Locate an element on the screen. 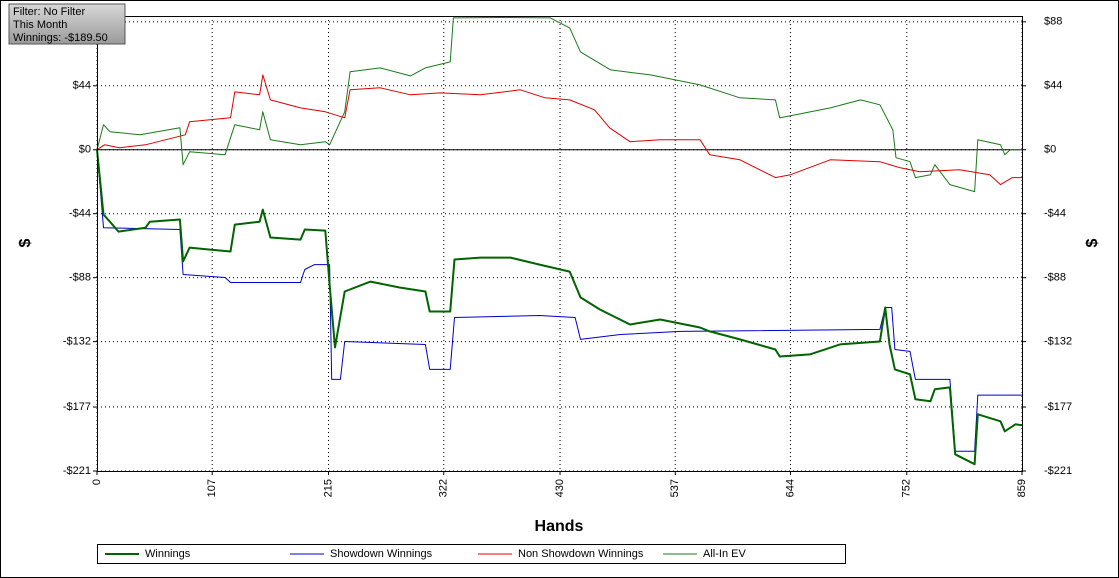 The height and width of the screenshot is (578, 1119). y-tick-label: -$44 is located at coordinates (80, 214).